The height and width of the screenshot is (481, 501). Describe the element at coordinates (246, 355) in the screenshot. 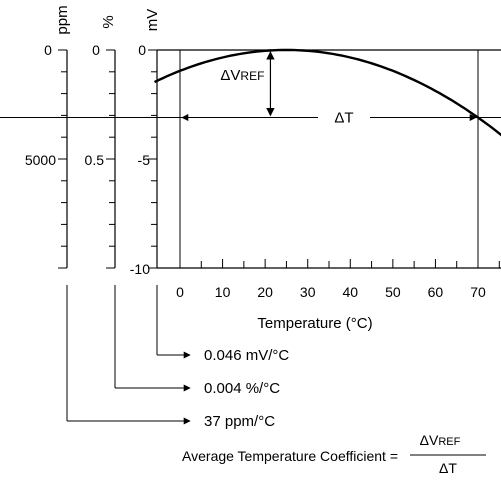

I see `coefficient-value: 0.046 mV/°C` at that location.